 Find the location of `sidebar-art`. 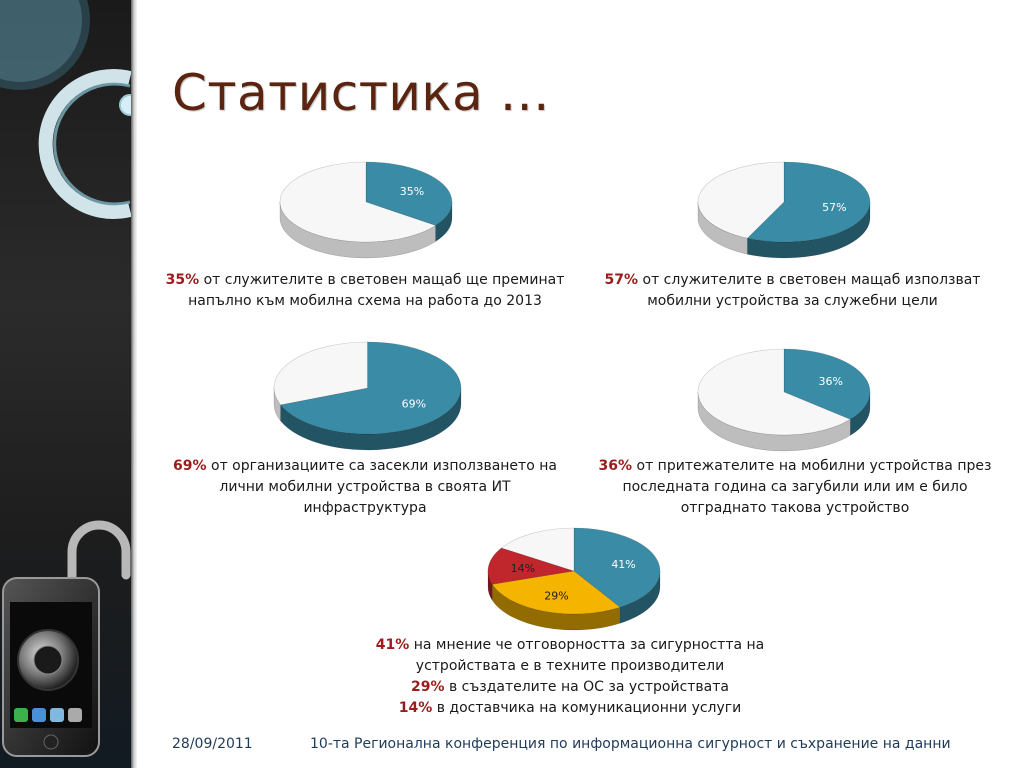

sidebar-art is located at coordinates (67, 378).